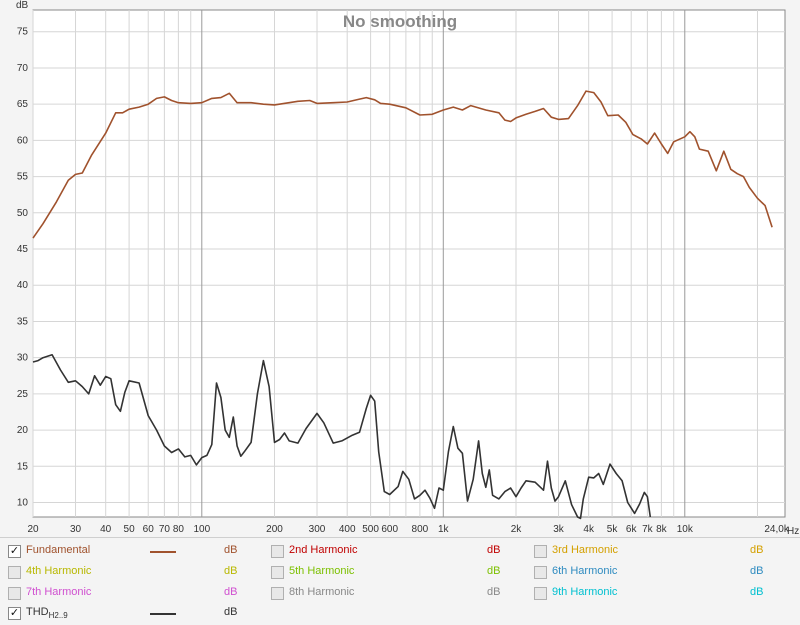 The height and width of the screenshot is (625, 800). What do you see at coordinates (317, 529) in the screenshot?
I see `x-tick-label: 300` at bounding box center [317, 529].